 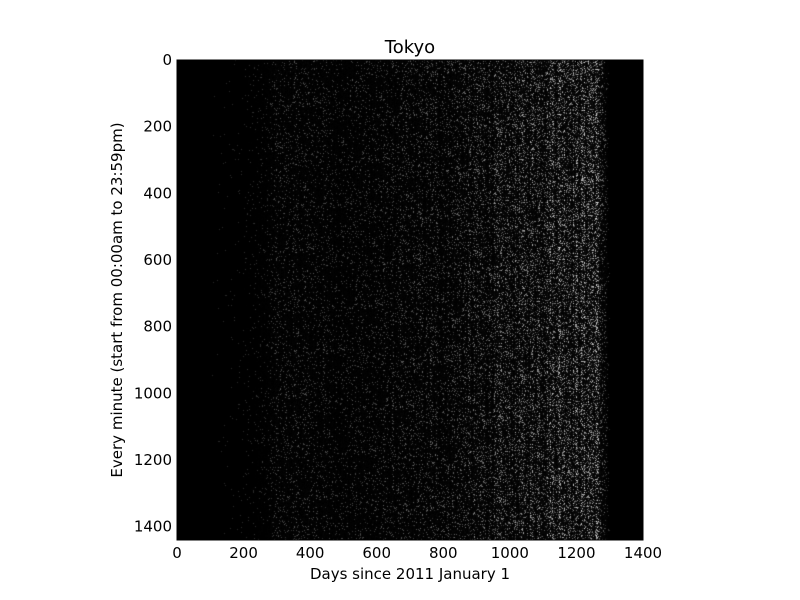 I want to click on x-tick-label: 1200, so click(x=576, y=553).